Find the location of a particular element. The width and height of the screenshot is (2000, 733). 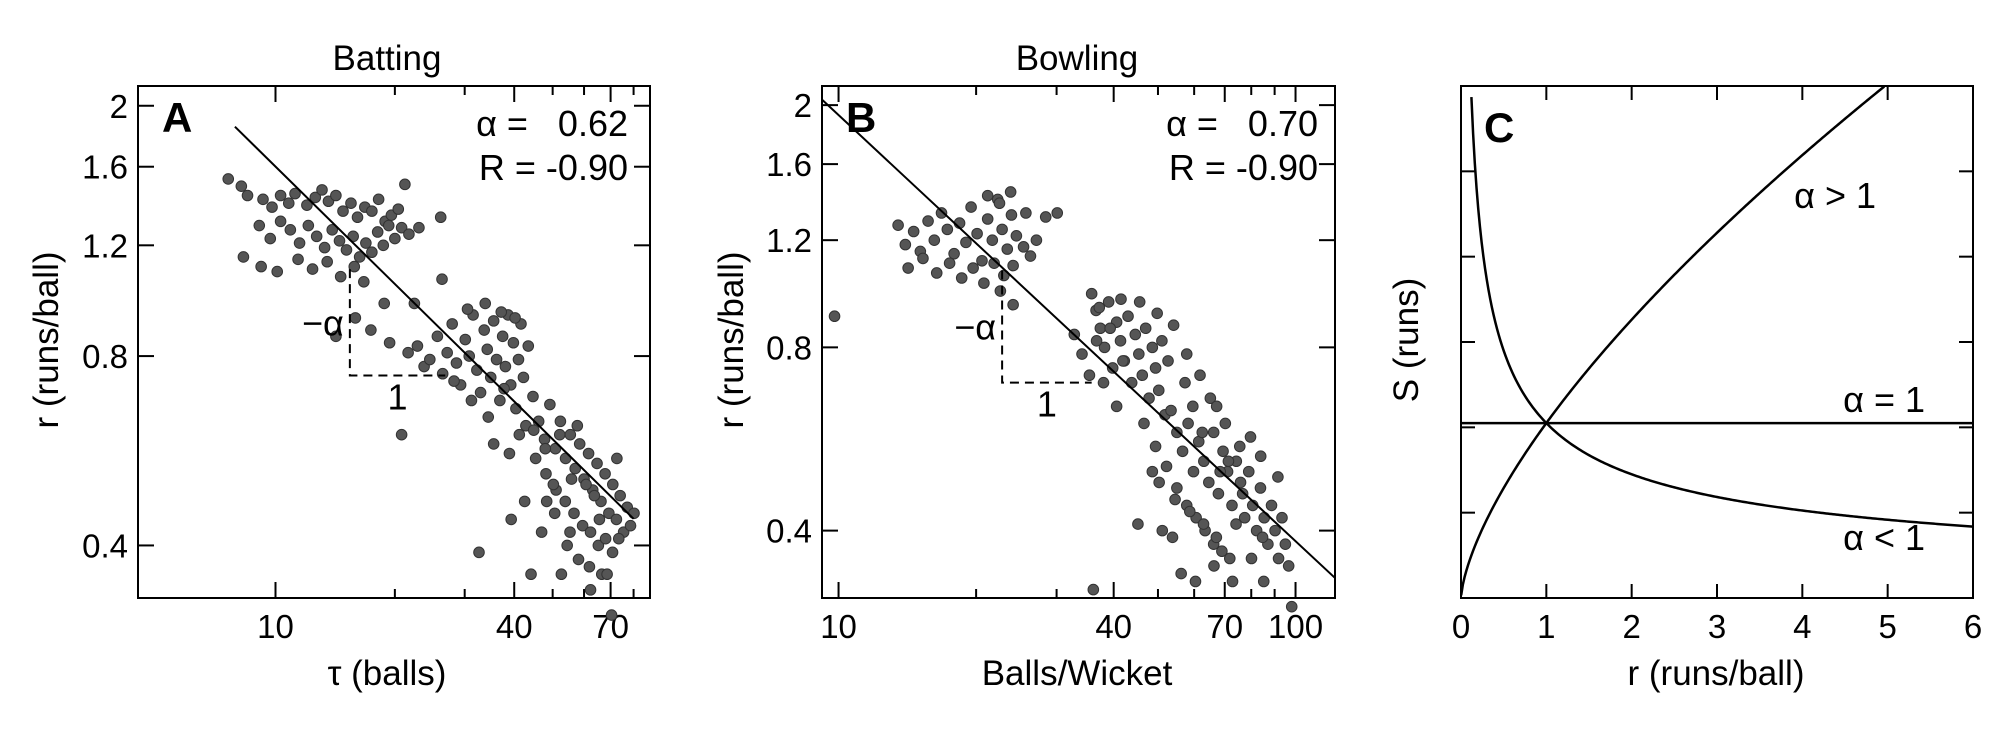

panel-a-x-ticks: 10 40 70 is located at coordinates (446, 365).